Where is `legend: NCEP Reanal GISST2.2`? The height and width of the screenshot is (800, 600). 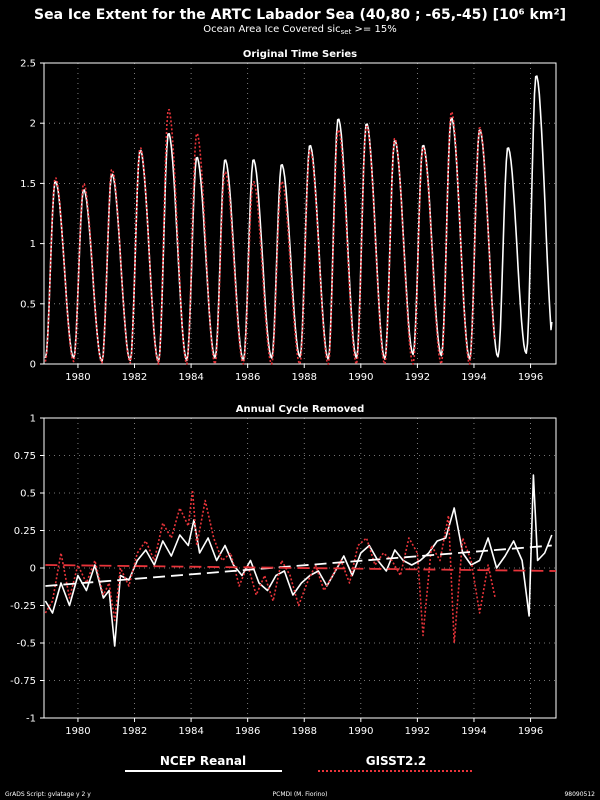
legend: NCEP Reanal GISST2.2 is located at coordinates (299, 763).